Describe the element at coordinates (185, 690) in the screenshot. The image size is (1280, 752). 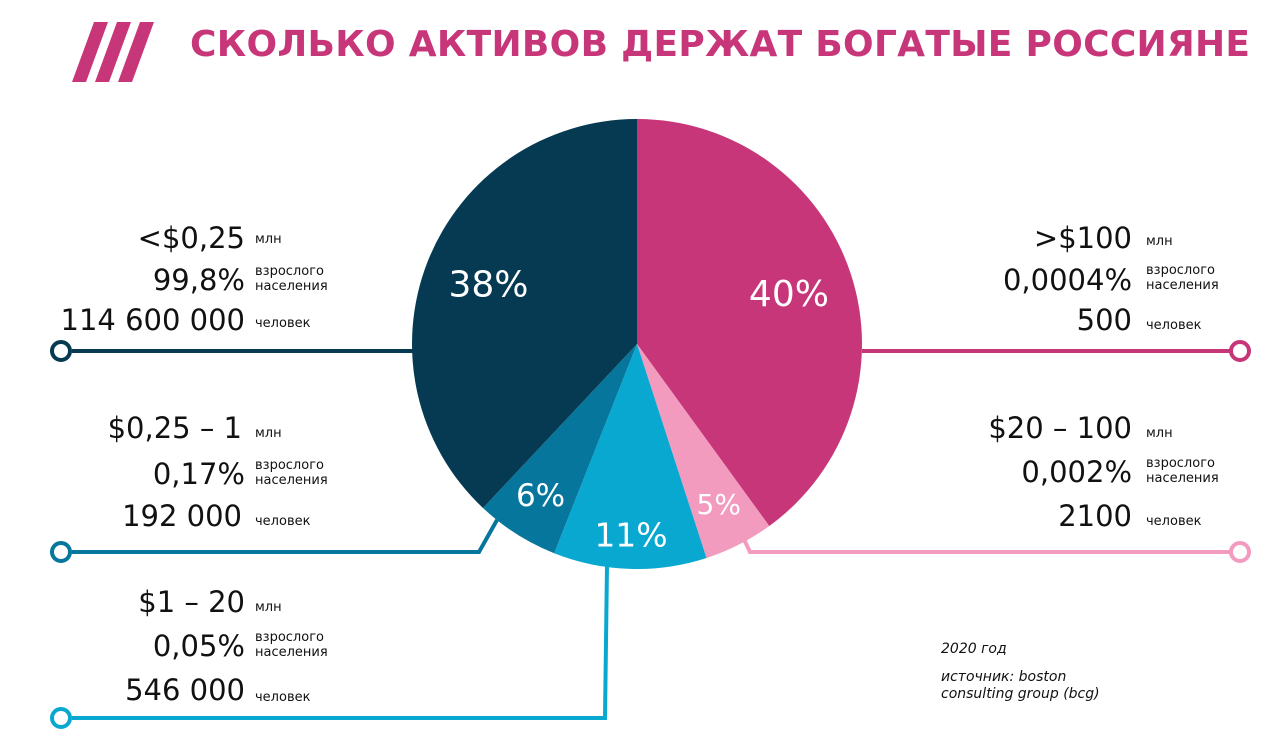
I see `people-value: 546 000` at that location.